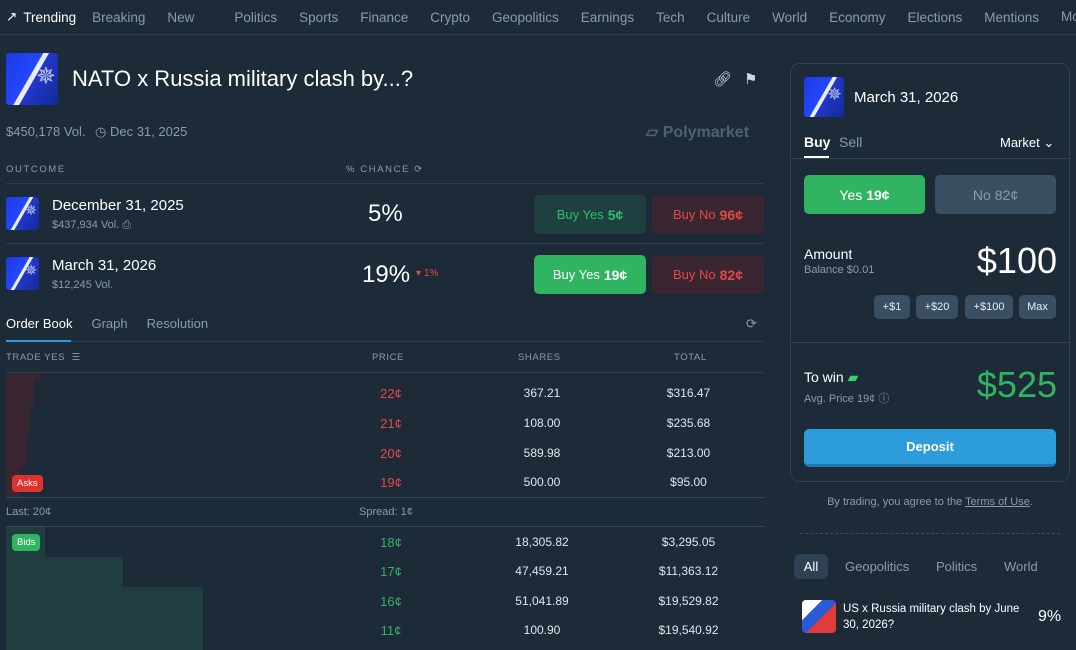 This screenshot has height=650, width=1076. Describe the element at coordinates (177, 323) in the screenshot. I see `tab-resolution: Resolution` at that location.